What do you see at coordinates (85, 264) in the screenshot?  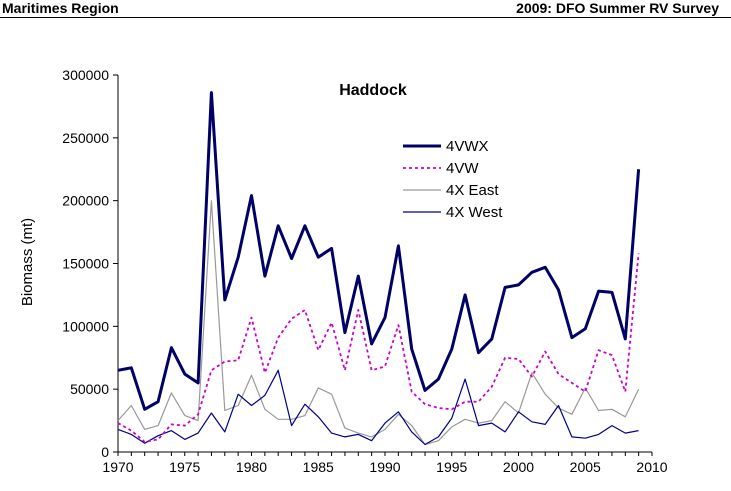 I see `y-tick-label: 150000` at bounding box center [85, 264].